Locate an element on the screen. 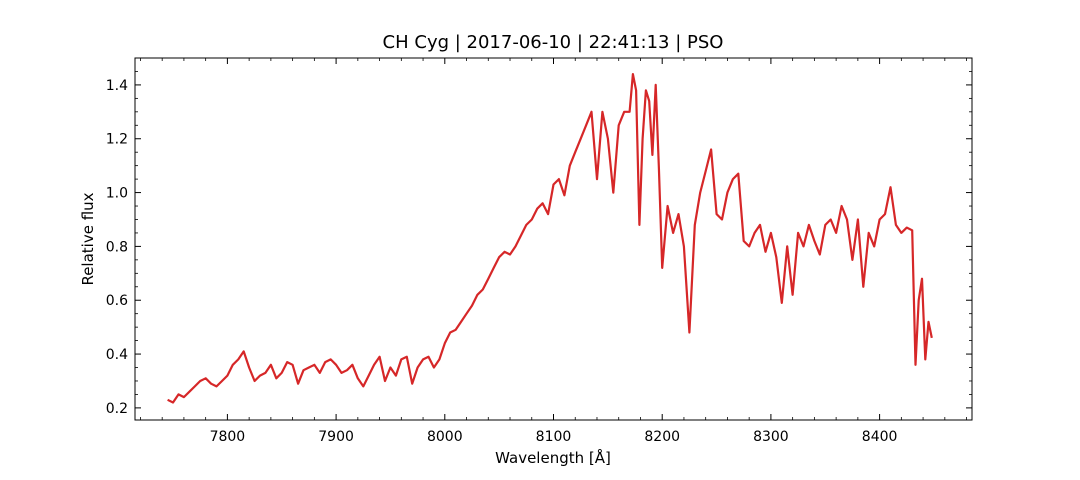  y-tick-label: 1.2 is located at coordinates (117, 140).